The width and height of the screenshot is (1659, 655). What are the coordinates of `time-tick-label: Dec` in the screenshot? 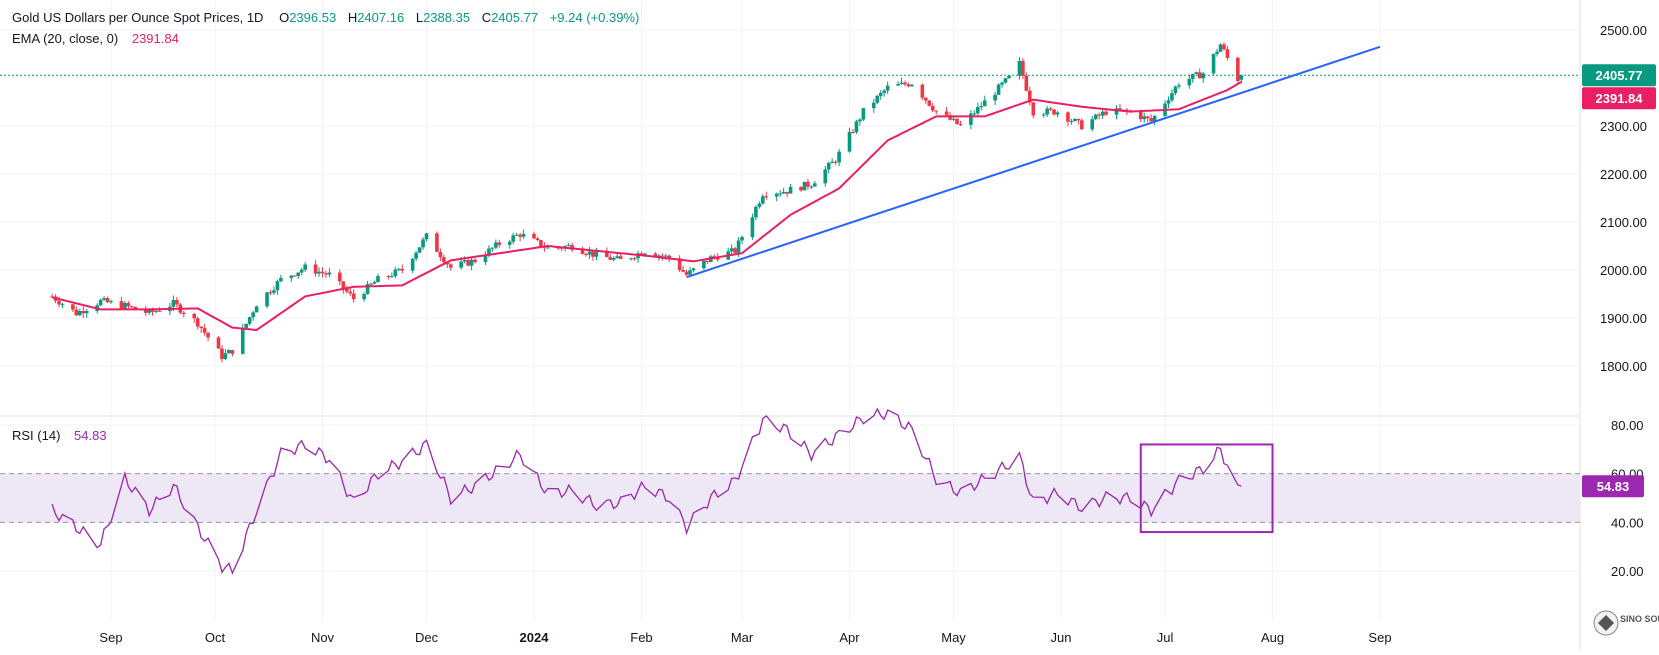 It's located at (427, 637).